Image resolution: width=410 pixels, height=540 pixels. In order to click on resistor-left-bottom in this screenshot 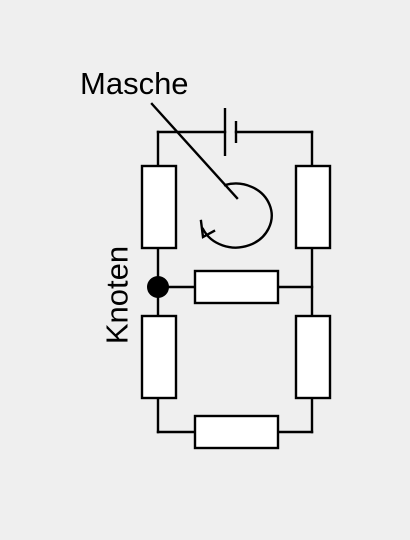, I will do `click(159, 357)`.